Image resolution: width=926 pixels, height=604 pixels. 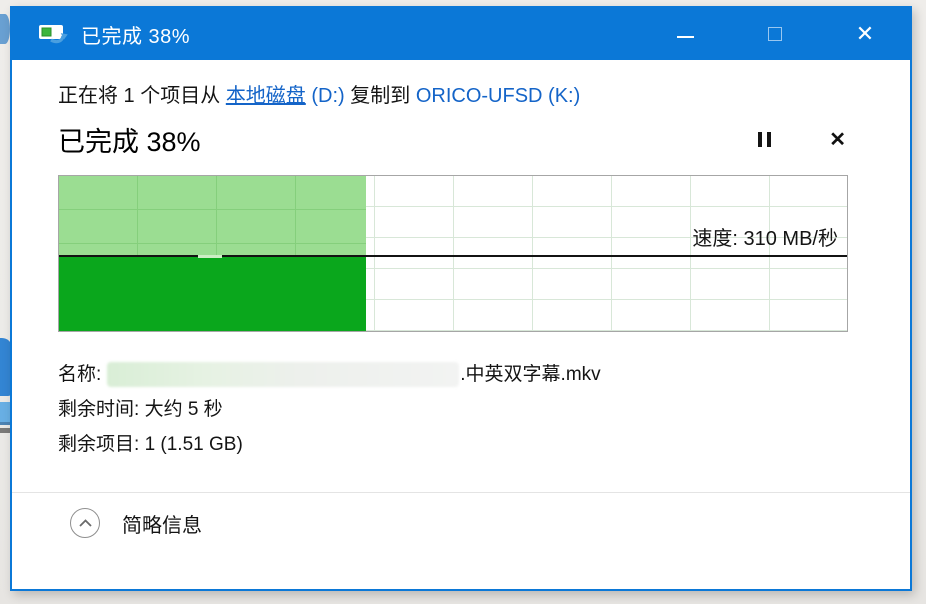 I want to click on source-drive-link: 本地磁盘, so click(x=265, y=96).